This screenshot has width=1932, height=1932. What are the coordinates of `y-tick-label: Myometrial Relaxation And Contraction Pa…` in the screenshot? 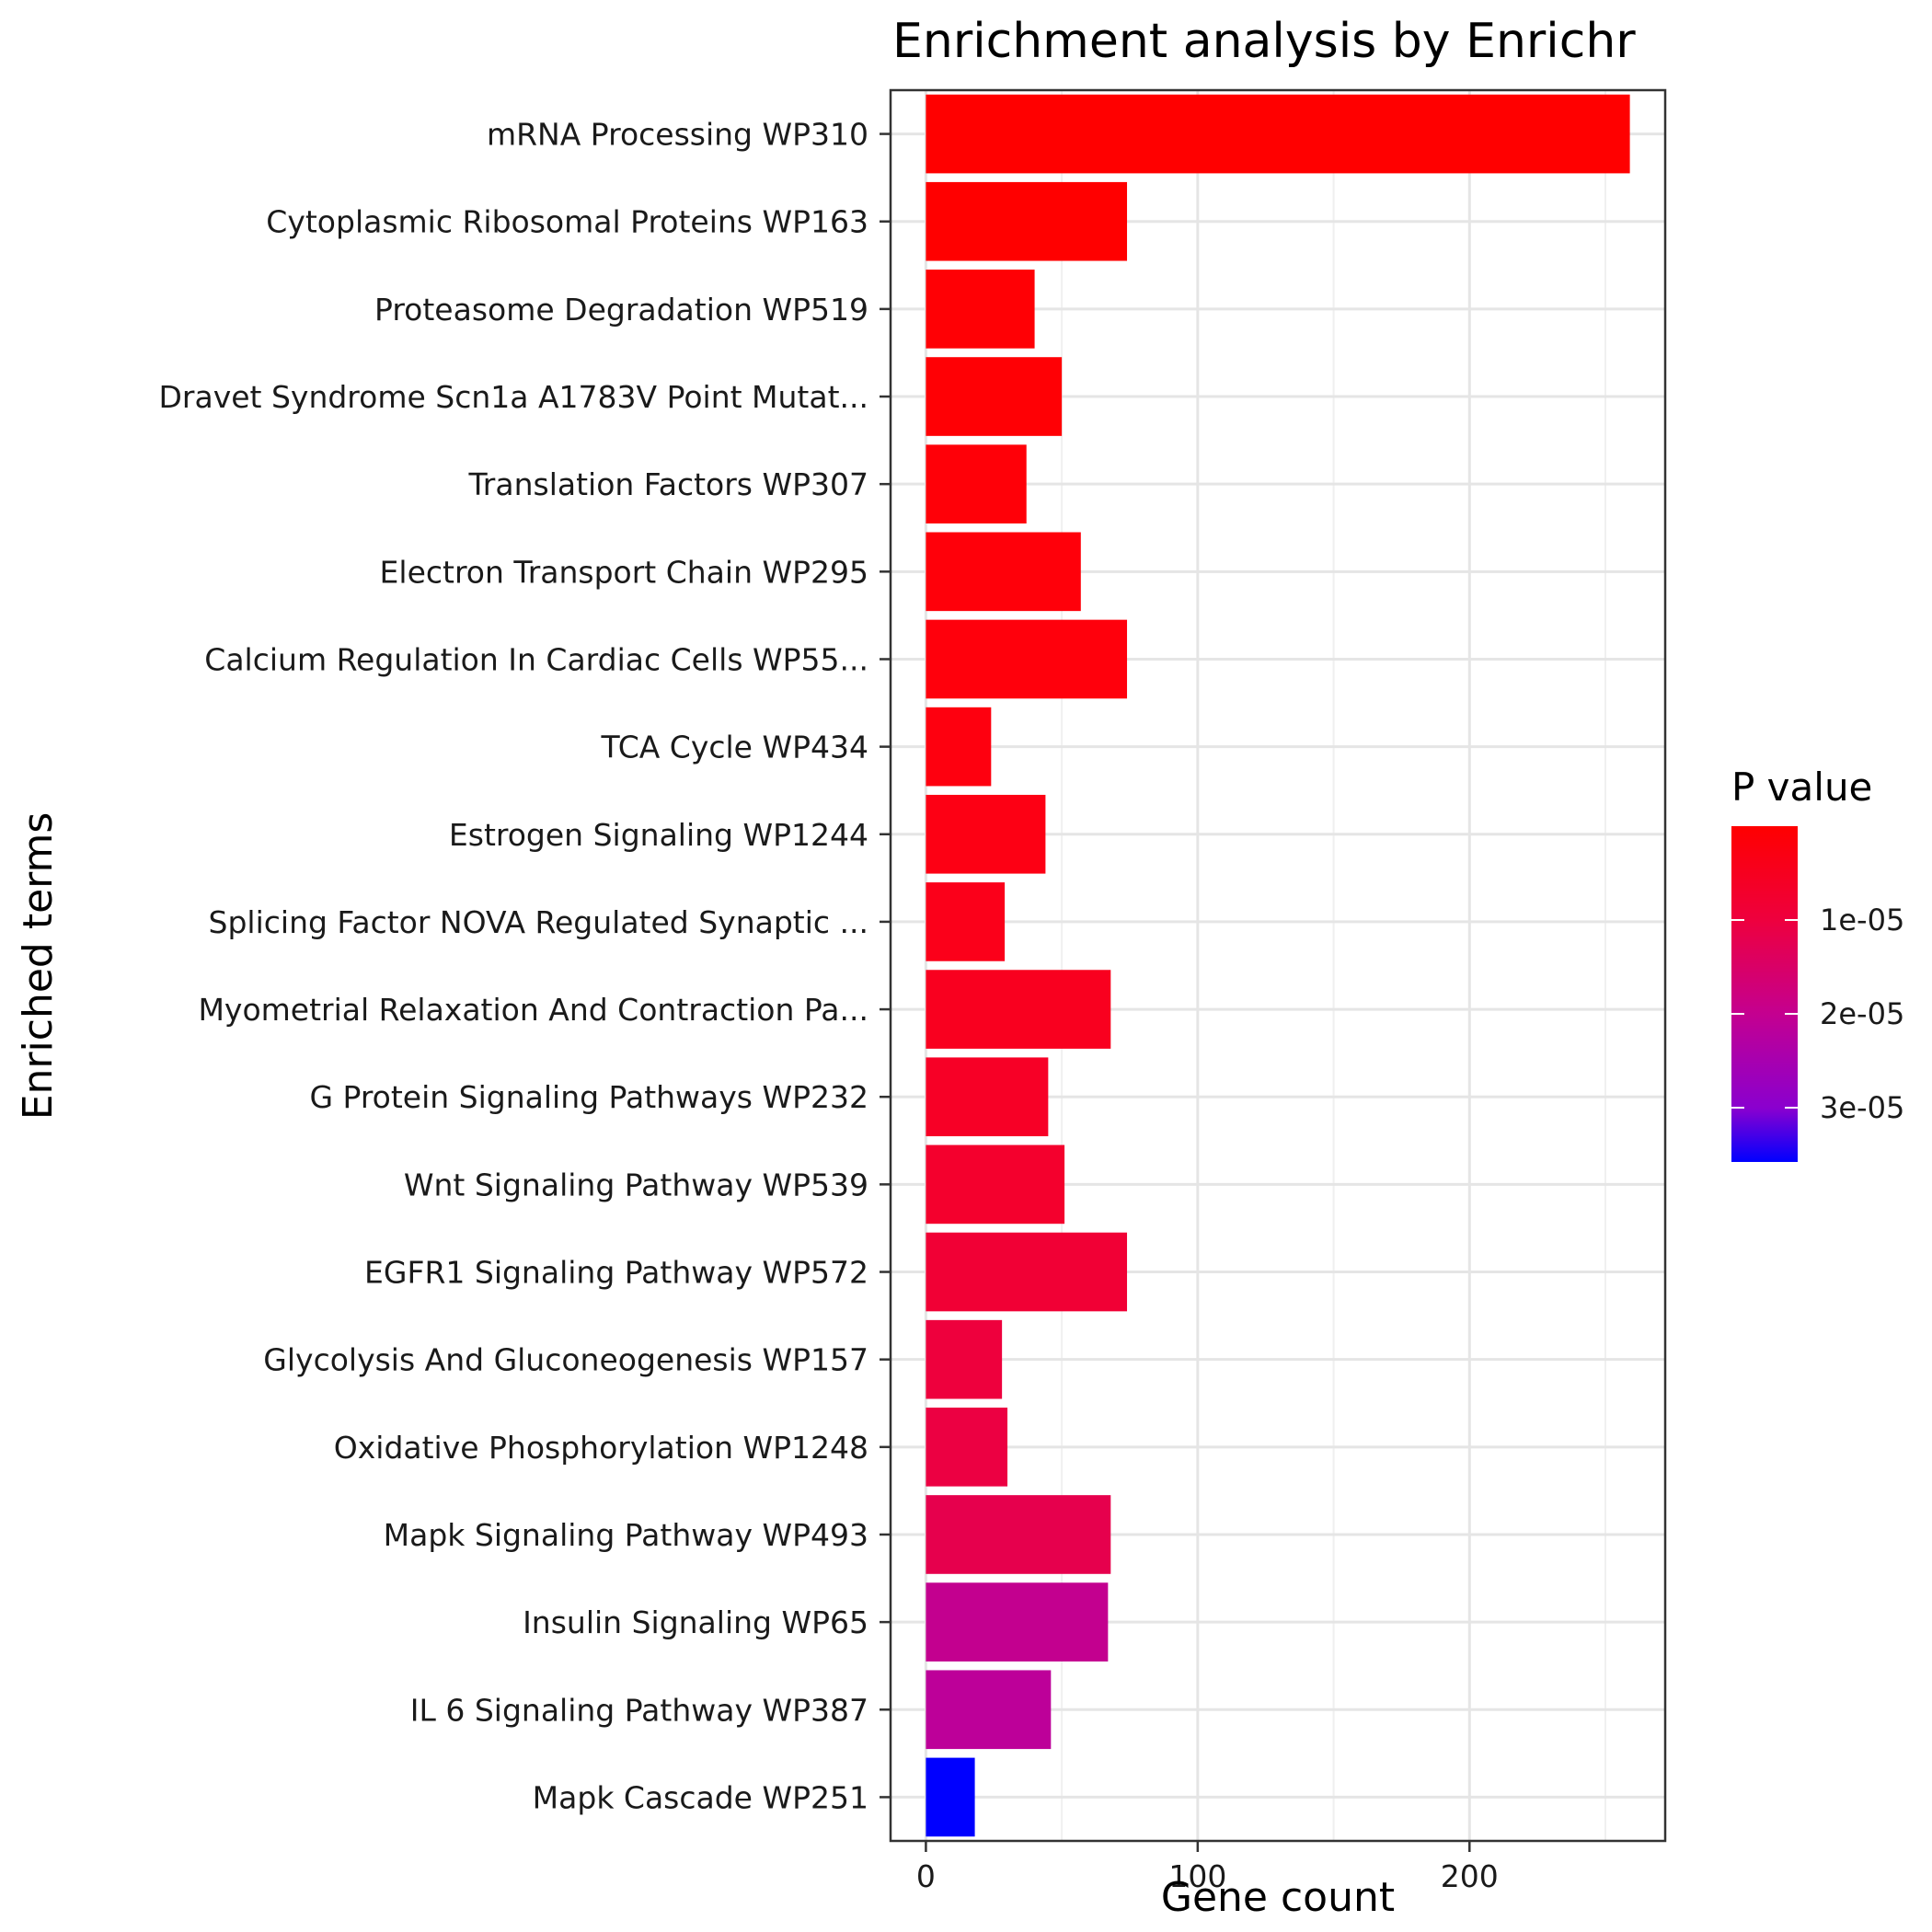 It's located at (533, 1010).